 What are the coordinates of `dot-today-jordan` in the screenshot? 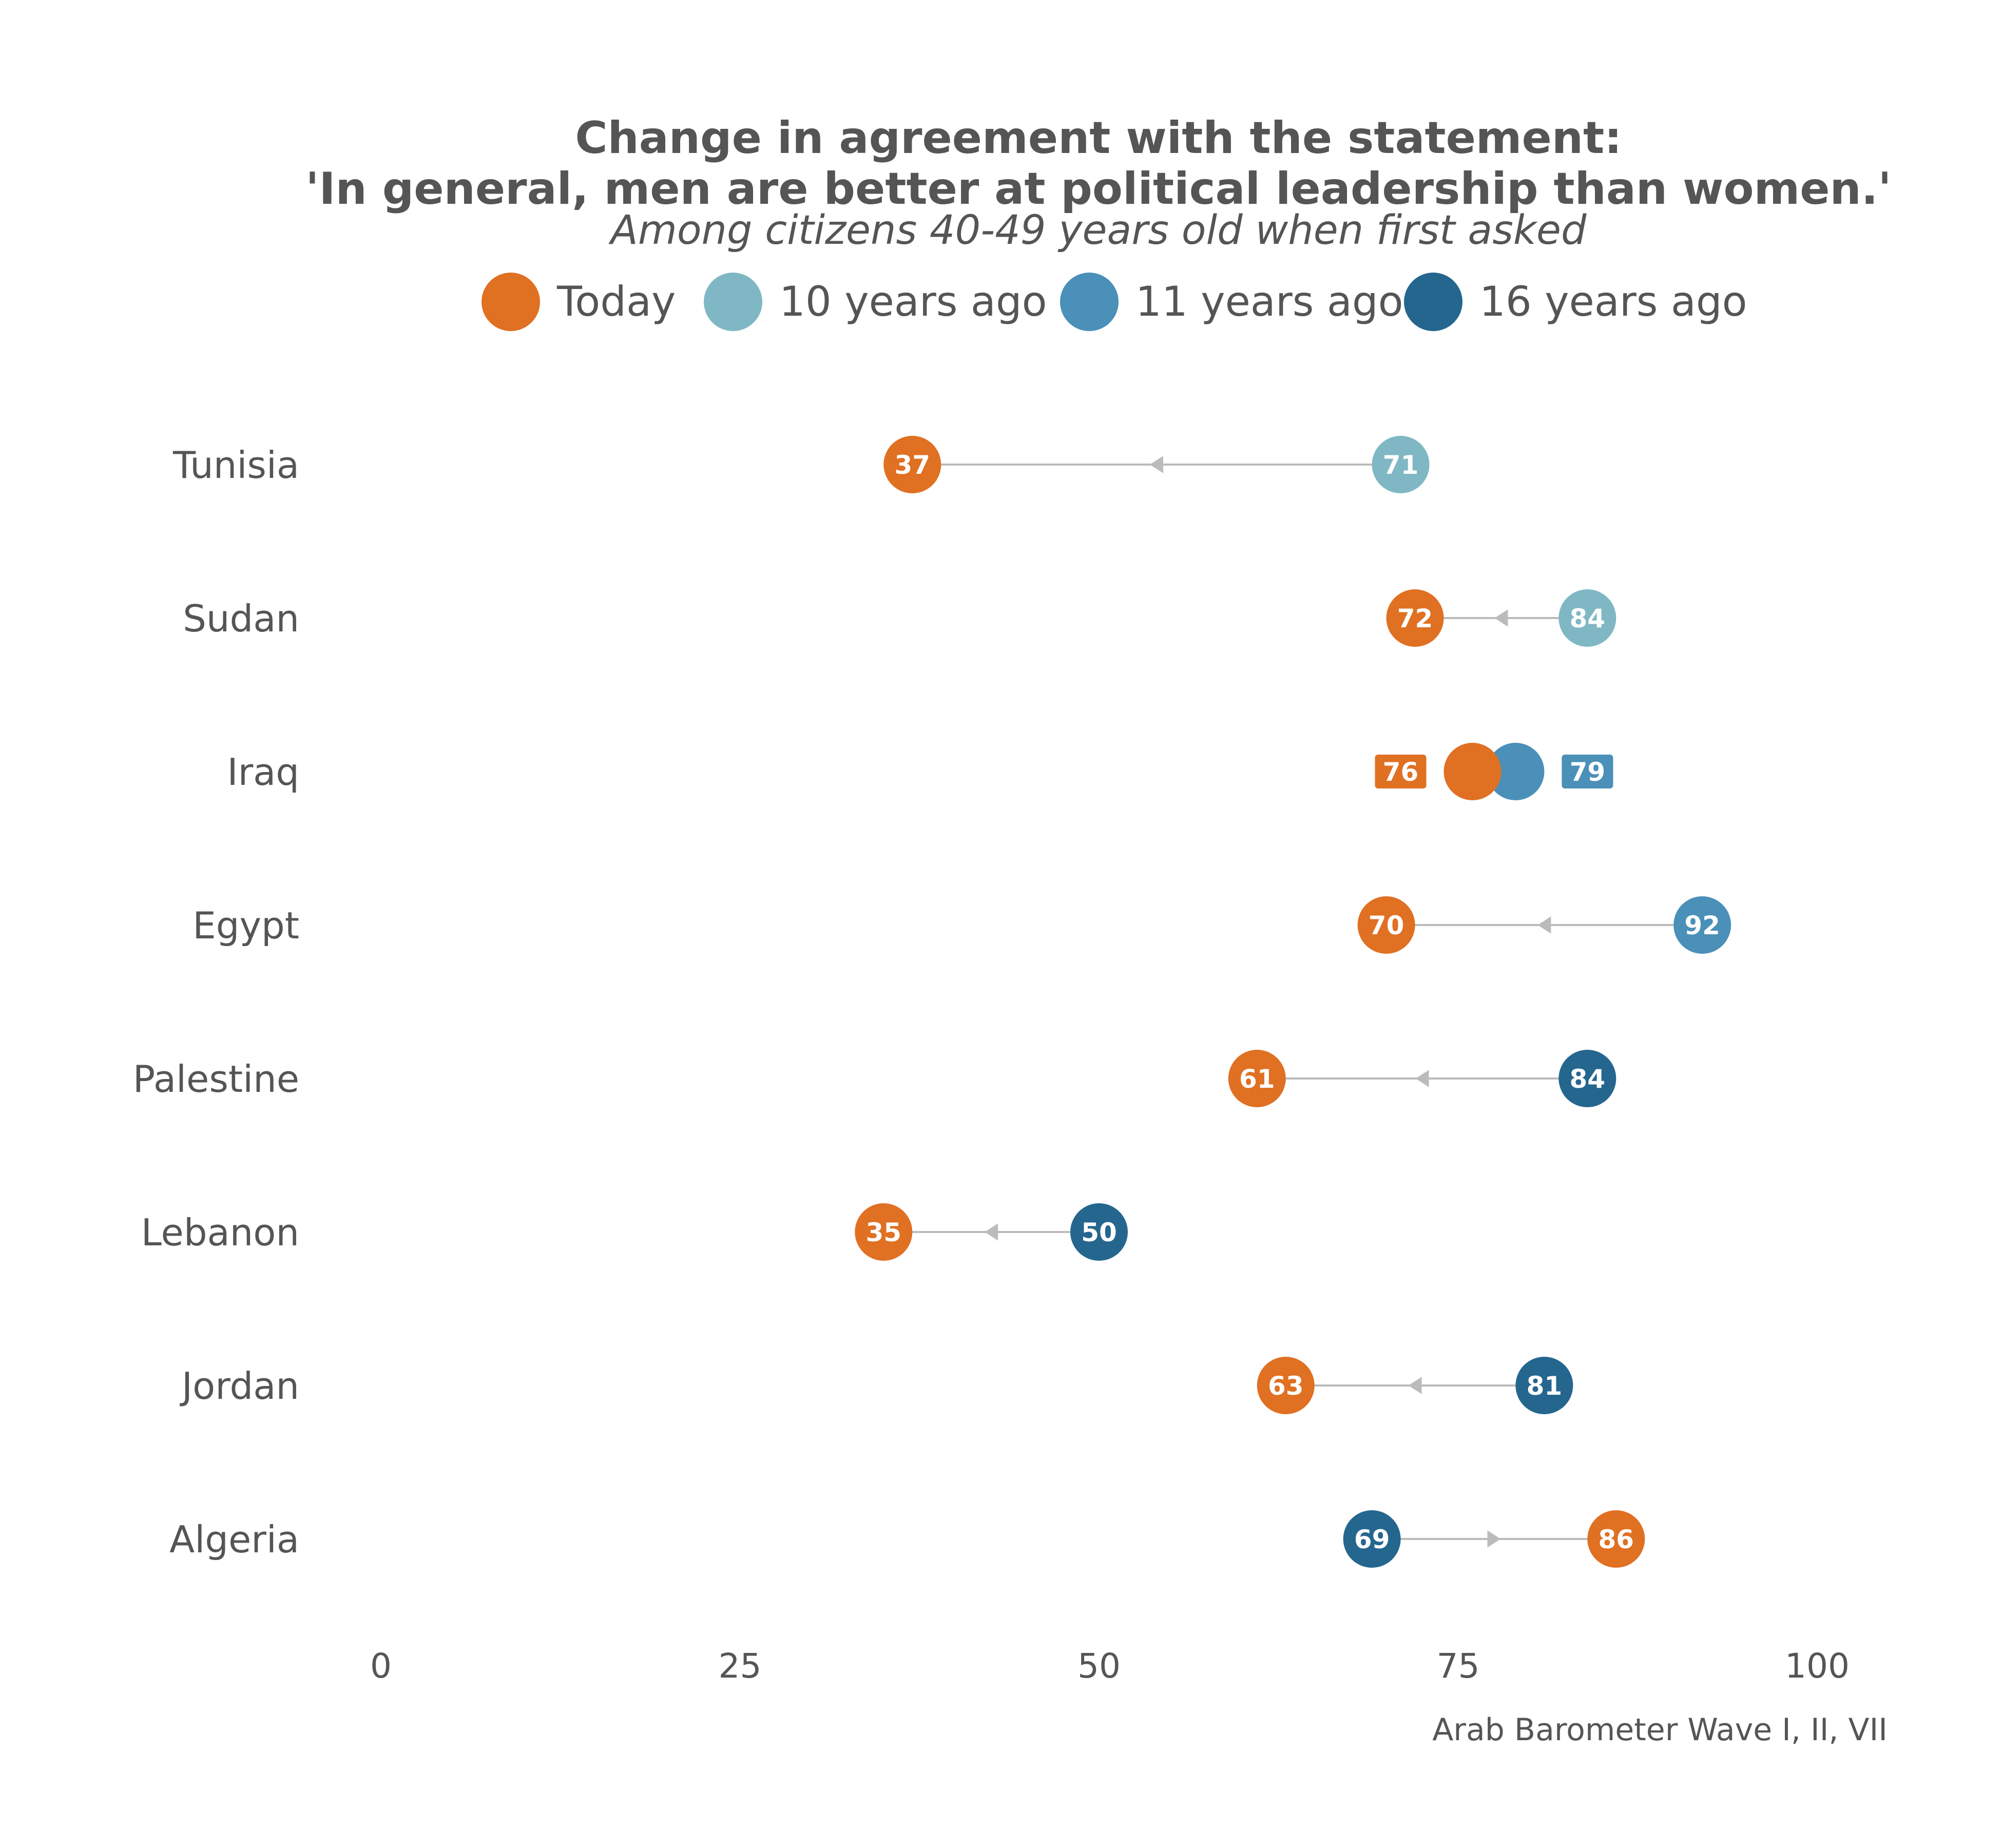 It's located at (1286, 1385).